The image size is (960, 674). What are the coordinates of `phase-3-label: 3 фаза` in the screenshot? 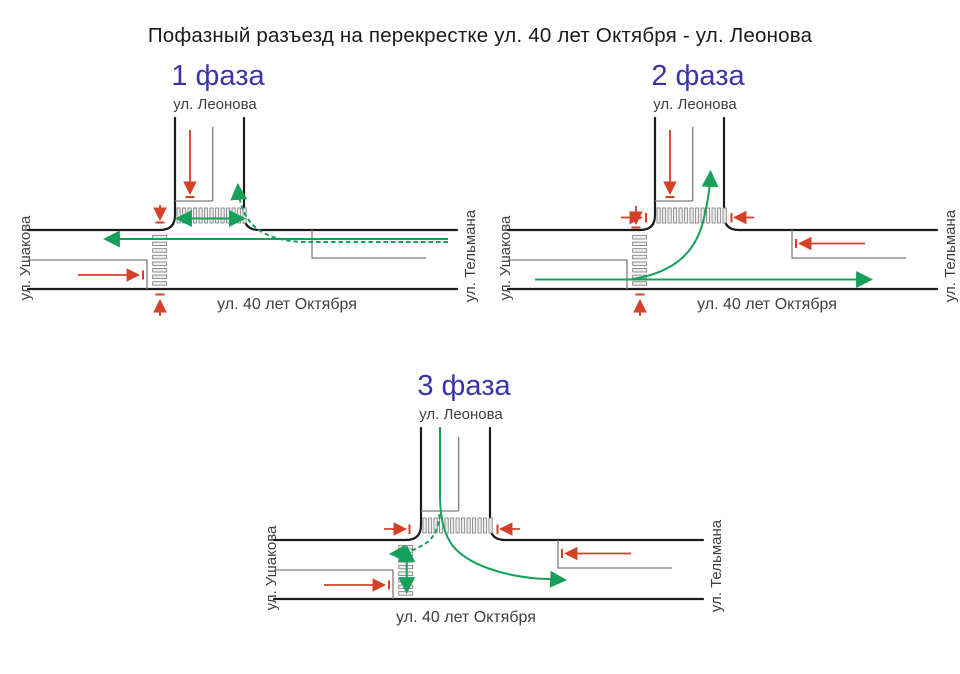 It's located at (464, 386).